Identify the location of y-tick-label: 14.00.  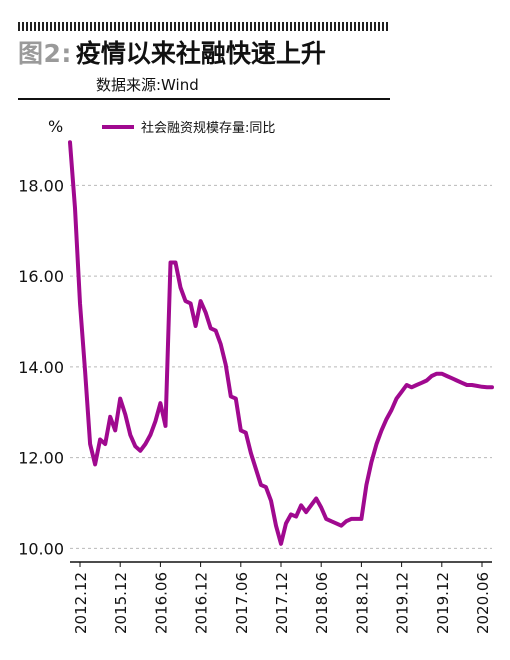
(41, 367).